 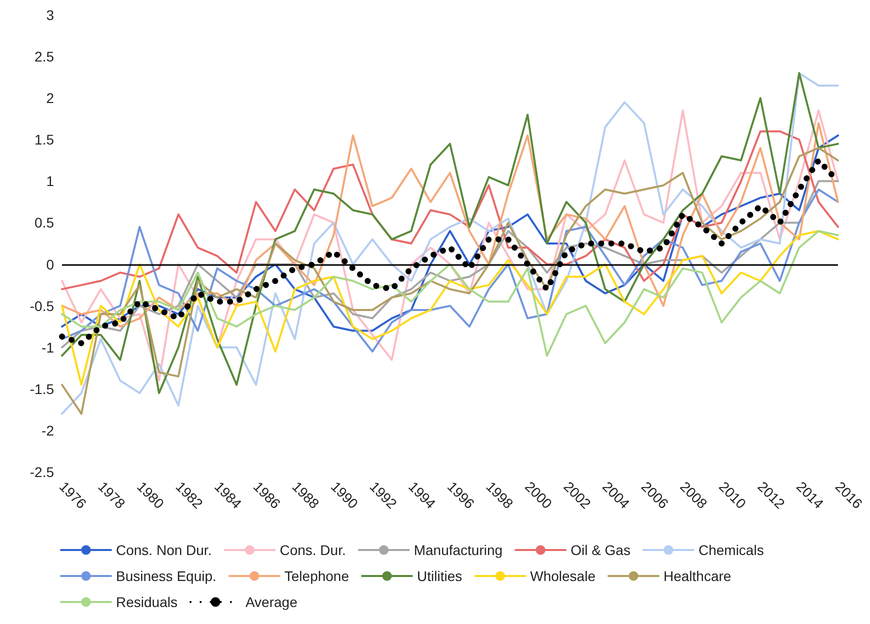 What do you see at coordinates (42, 388) in the screenshot?
I see `y-tick-label: -1.5` at bounding box center [42, 388].